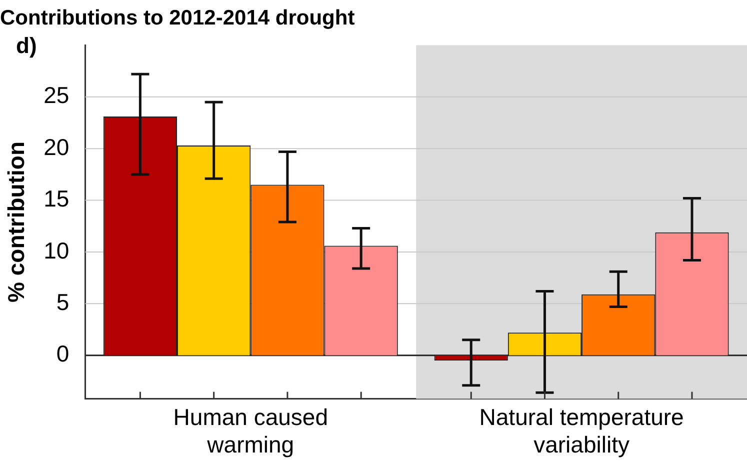  I want to click on y-tick-label: 15, so click(57, 199).